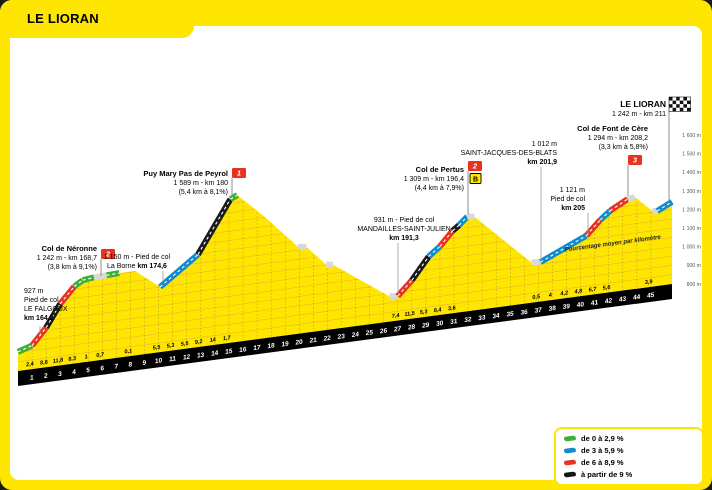 The height and width of the screenshot is (490, 712). What do you see at coordinates (72, 267) in the screenshot?
I see `landmark-label: (3,8 km à 9,1%)` at bounding box center [72, 267].